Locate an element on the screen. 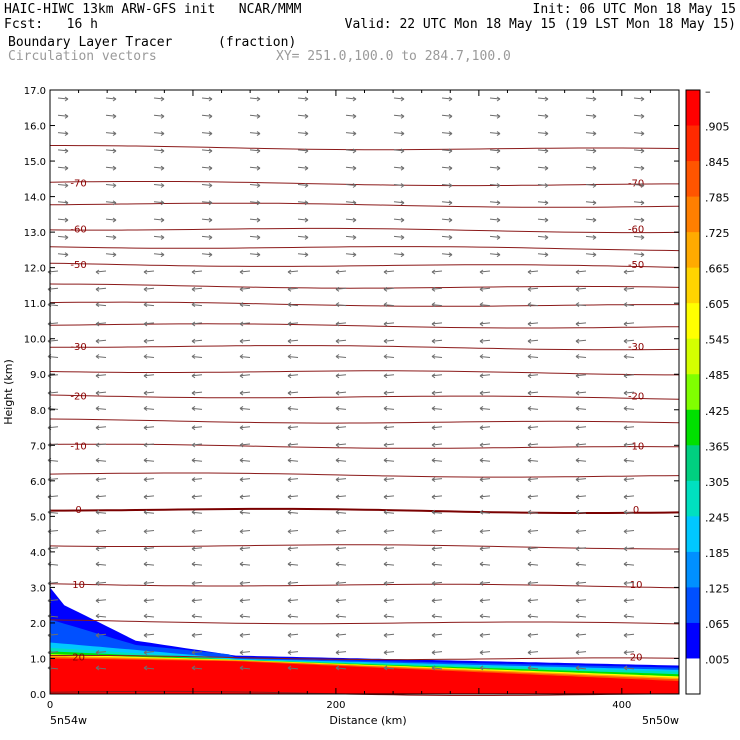 The width and height of the screenshot is (740, 740). y-tick-label: 15.0 is located at coordinates (35, 162).